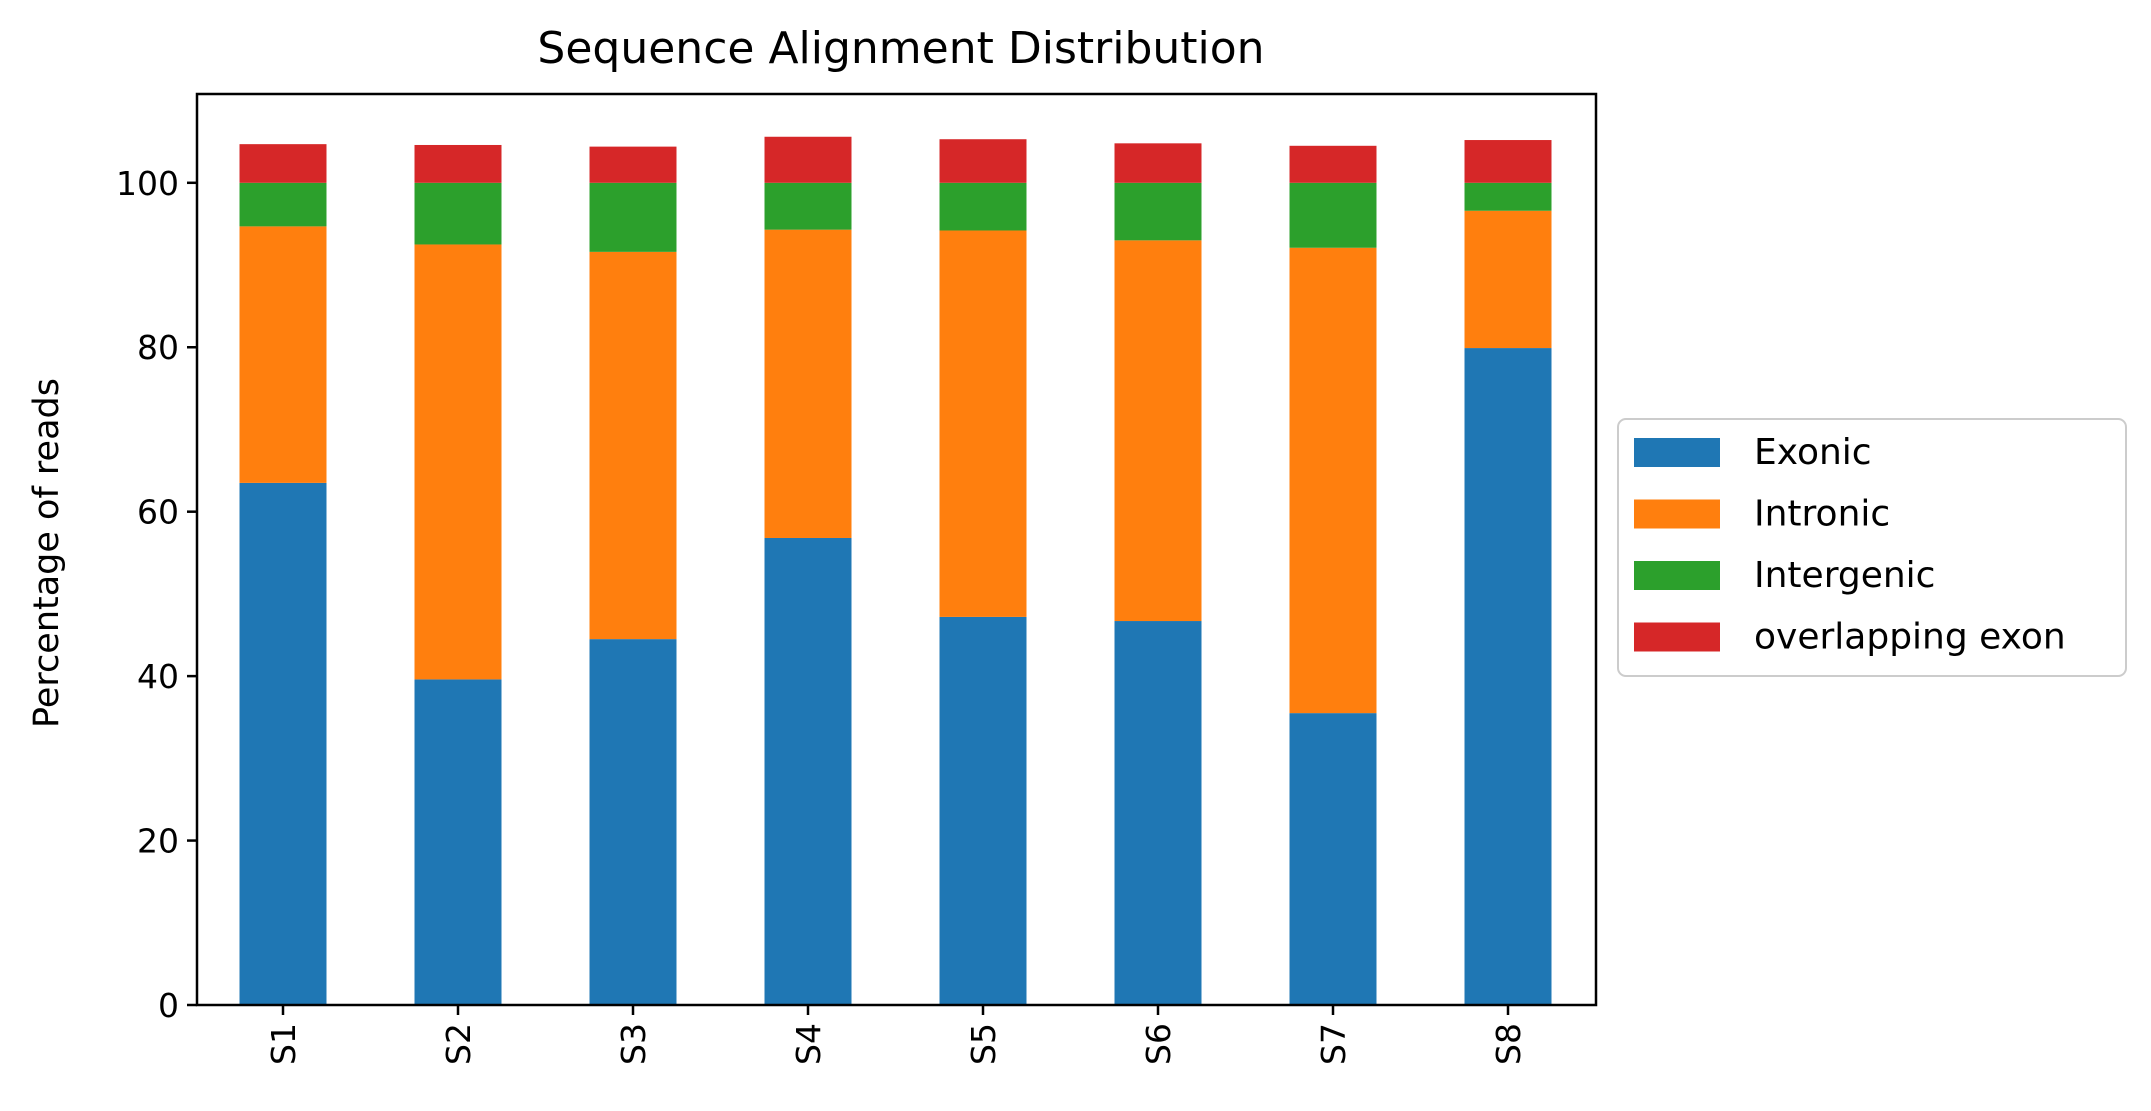 This screenshot has width=2151, height=1111. Describe the element at coordinates (983, 206) in the screenshot. I see `bar-s5-intergenic` at that location.